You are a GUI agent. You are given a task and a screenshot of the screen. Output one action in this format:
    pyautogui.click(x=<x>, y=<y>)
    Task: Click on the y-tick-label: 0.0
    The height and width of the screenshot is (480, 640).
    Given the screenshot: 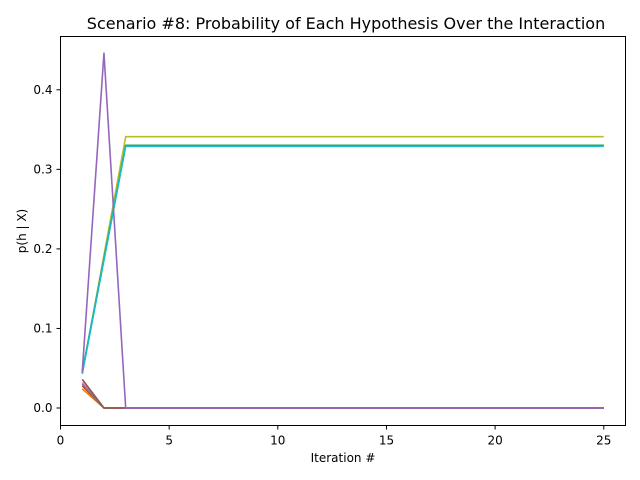 What is the action you would take?
    pyautogui.click(x=42, y=408)
    